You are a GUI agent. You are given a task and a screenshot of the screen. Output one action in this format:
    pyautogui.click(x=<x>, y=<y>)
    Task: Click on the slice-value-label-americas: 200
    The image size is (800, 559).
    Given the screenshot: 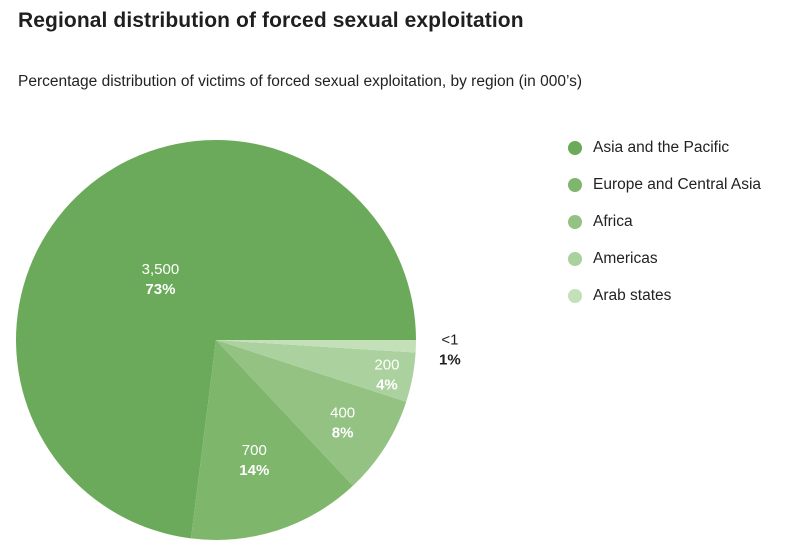 What is the action you would take?
    pyautogui.click(x=386, y=365)
    